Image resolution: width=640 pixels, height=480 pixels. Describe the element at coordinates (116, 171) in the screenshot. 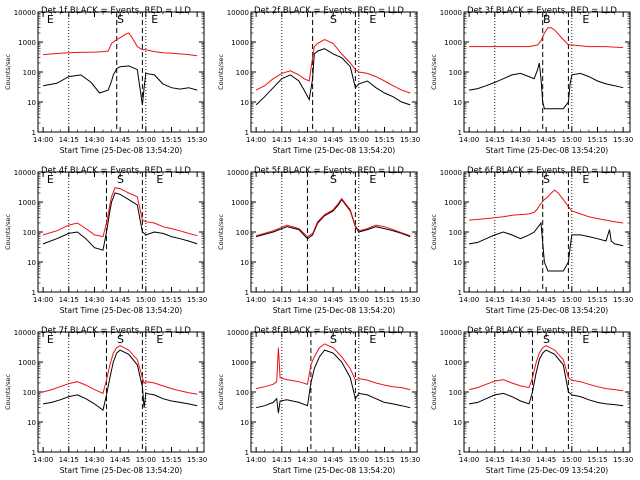

I see `chart-title: Det 4f BLACK = Events, RED = LLD` at that location.